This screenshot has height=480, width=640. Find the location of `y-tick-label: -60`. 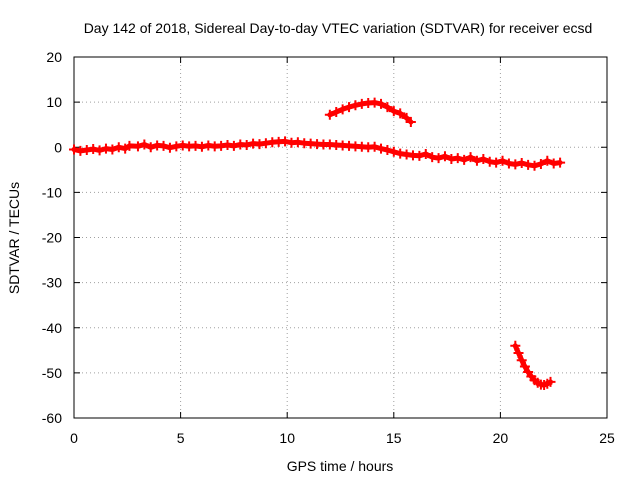

y-tick-label: -60 is located at coordinates (52, 418).